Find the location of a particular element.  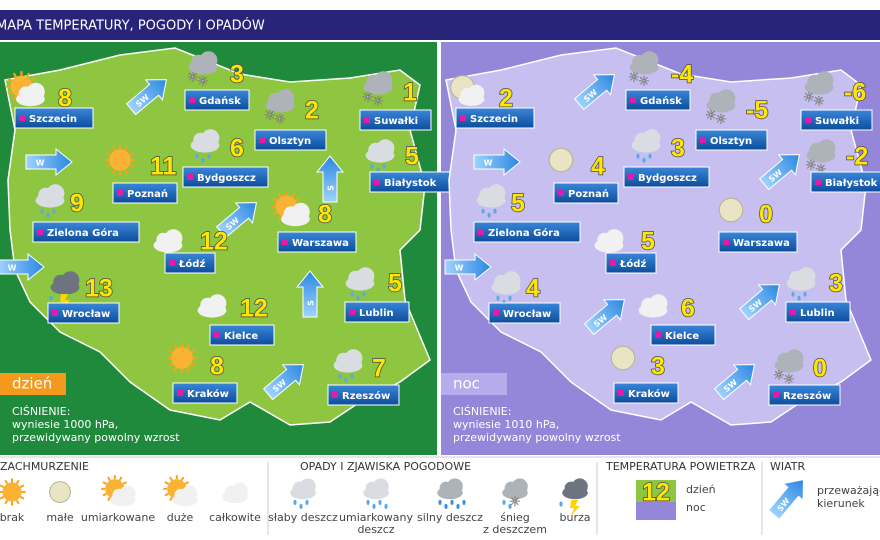

temperature: 5 is located at coordinates (395, 284).